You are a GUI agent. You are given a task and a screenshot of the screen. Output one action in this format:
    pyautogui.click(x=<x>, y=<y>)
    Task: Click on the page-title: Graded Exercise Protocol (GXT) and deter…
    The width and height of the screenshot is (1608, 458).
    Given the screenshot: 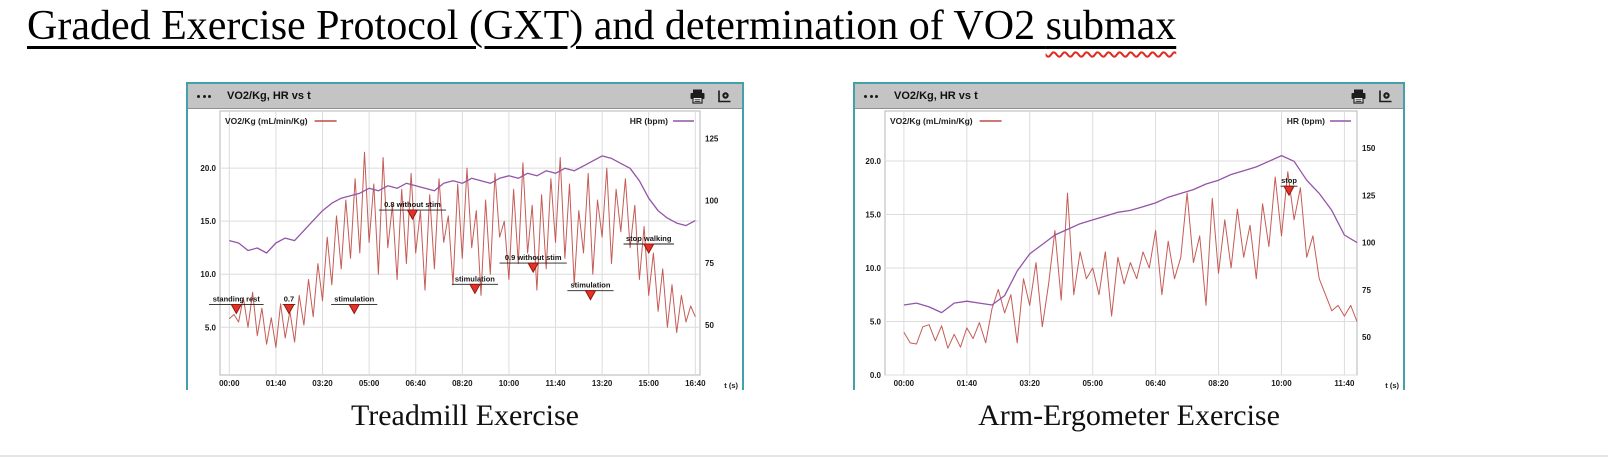 What is the action you would take?
    pyautogui.click(x=601, y=26)
    